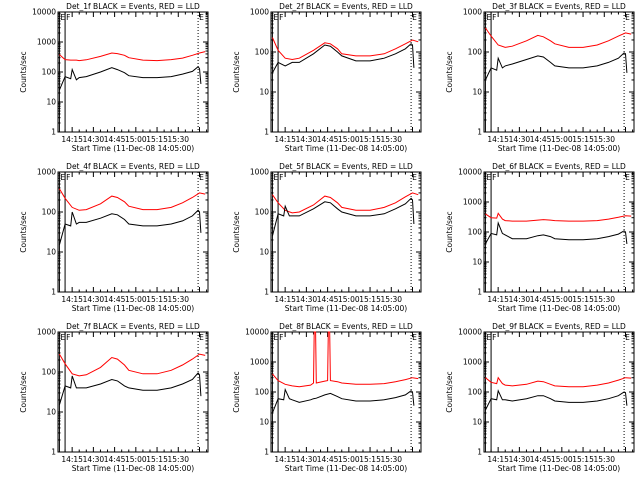 The image size is (640, 480). What do you see at coordinates (559, 166) in the screenshot?
I see `chart-title: Det_6f BLACK = Events, RED = LLD` at bounding box center [559, 166].